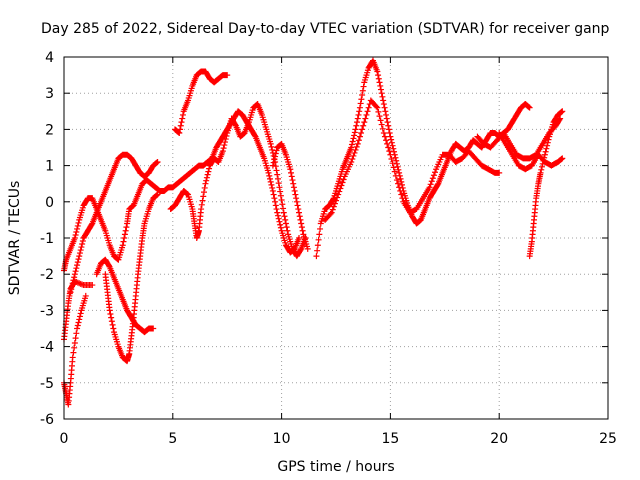 This screenshot has height=480, width=640. What do you see at coordinates (282, 439) in the screenshot?
I see `x-tick-label: 10` at bounding box center [282, 439].